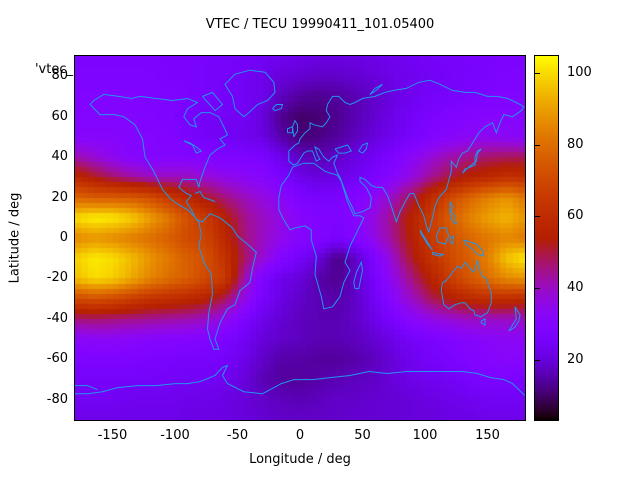 This screenshot has height=480, width=640. I want to click on x-tick-label: 100, so click(425, 435).